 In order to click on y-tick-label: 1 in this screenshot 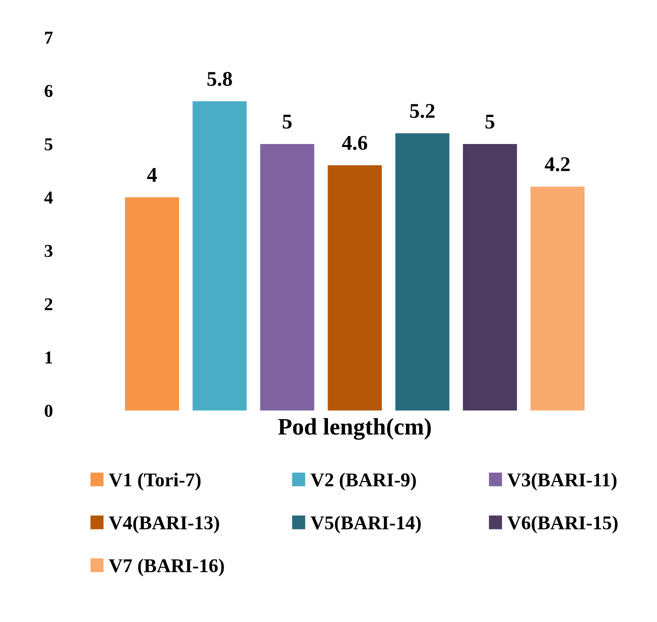, I will do `click(49, 358)`.